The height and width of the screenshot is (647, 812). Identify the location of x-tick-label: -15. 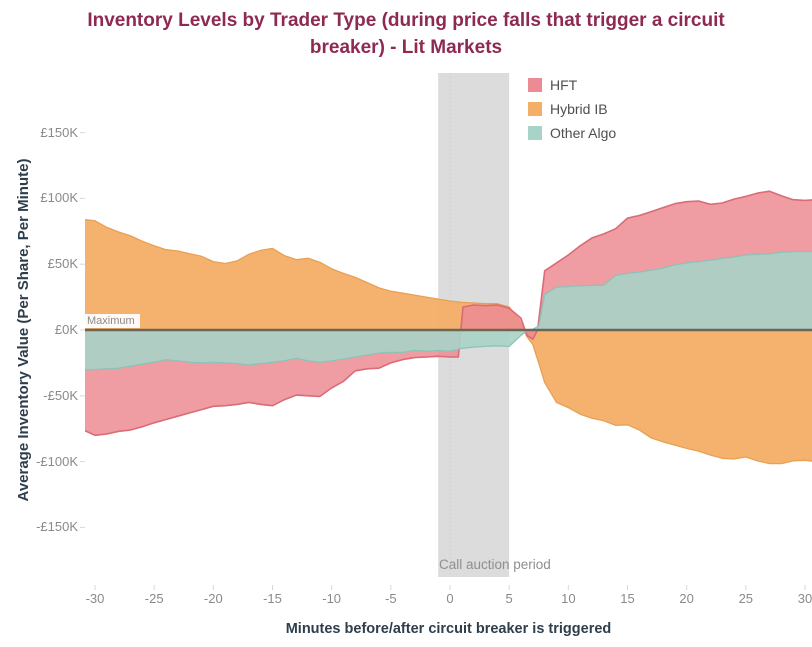
(272, 598).